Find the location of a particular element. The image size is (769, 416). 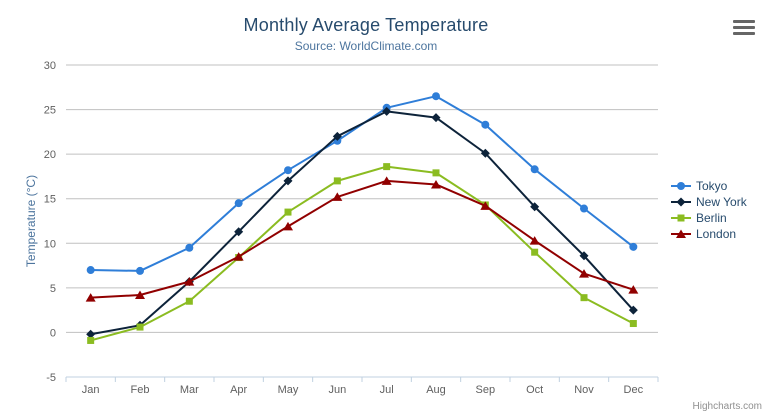

triangle-marker-icon is located at coordinates (681, 233).